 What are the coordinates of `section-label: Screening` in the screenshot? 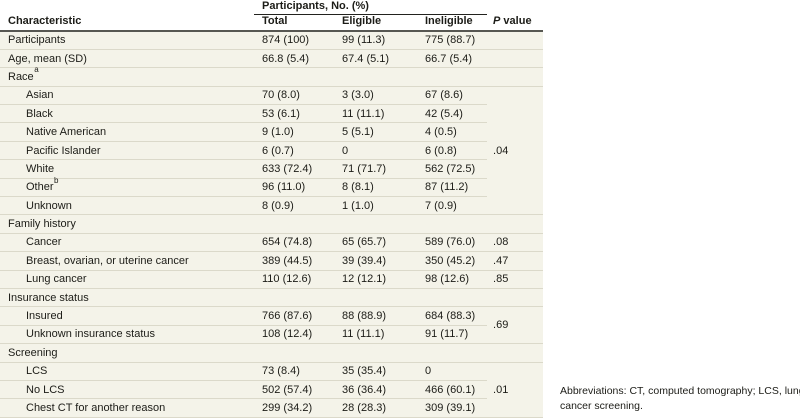 It's located at (272, 353).